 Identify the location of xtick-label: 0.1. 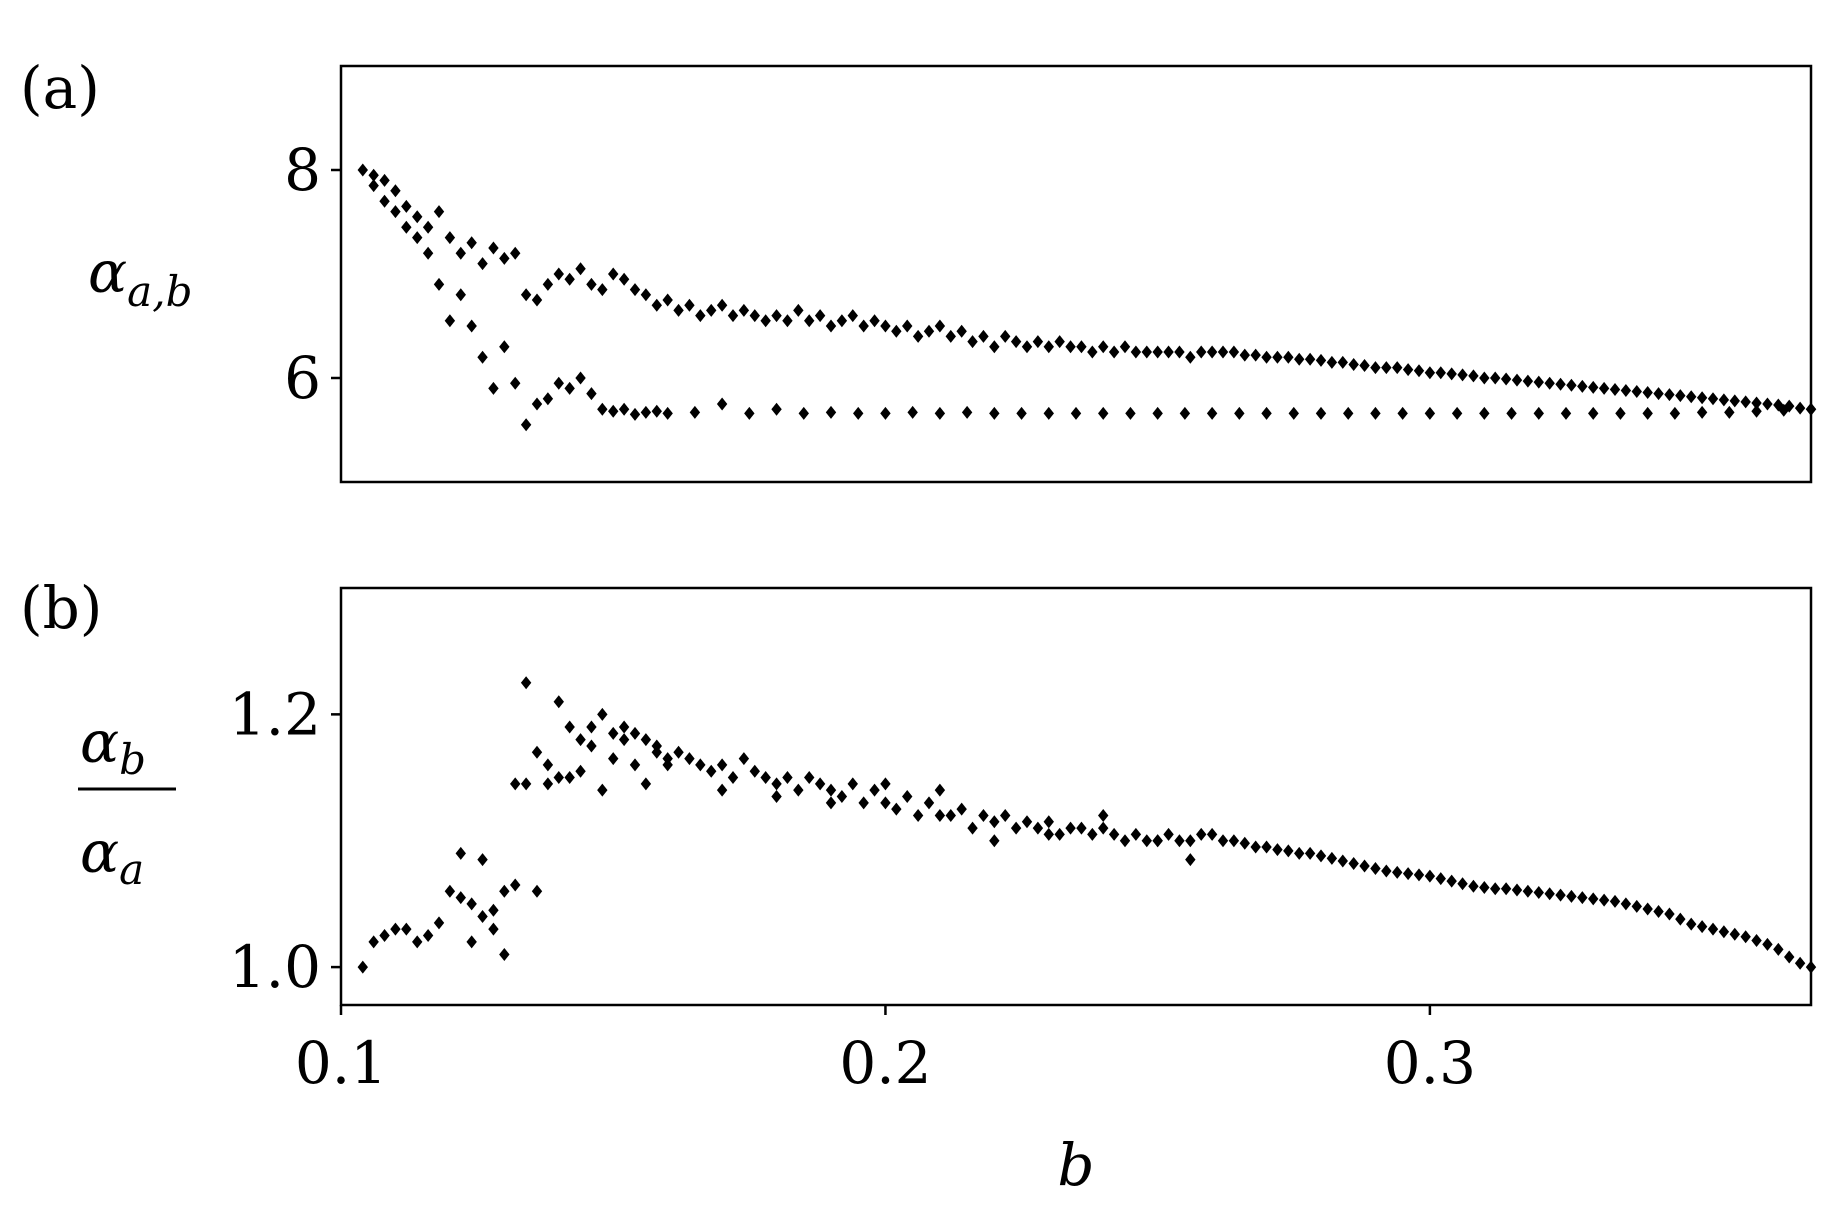
(341, 1063).